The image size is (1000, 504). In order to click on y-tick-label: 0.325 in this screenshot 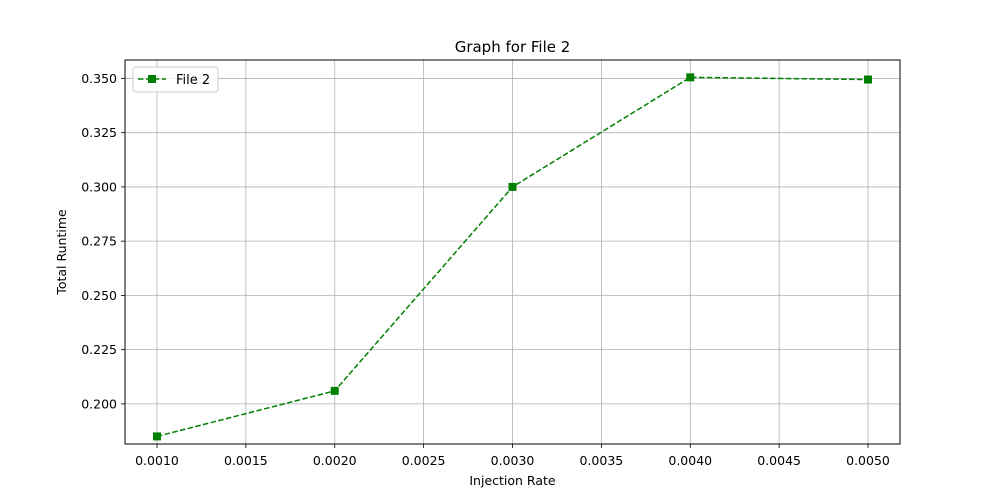, I will do `click(99, 132)`.